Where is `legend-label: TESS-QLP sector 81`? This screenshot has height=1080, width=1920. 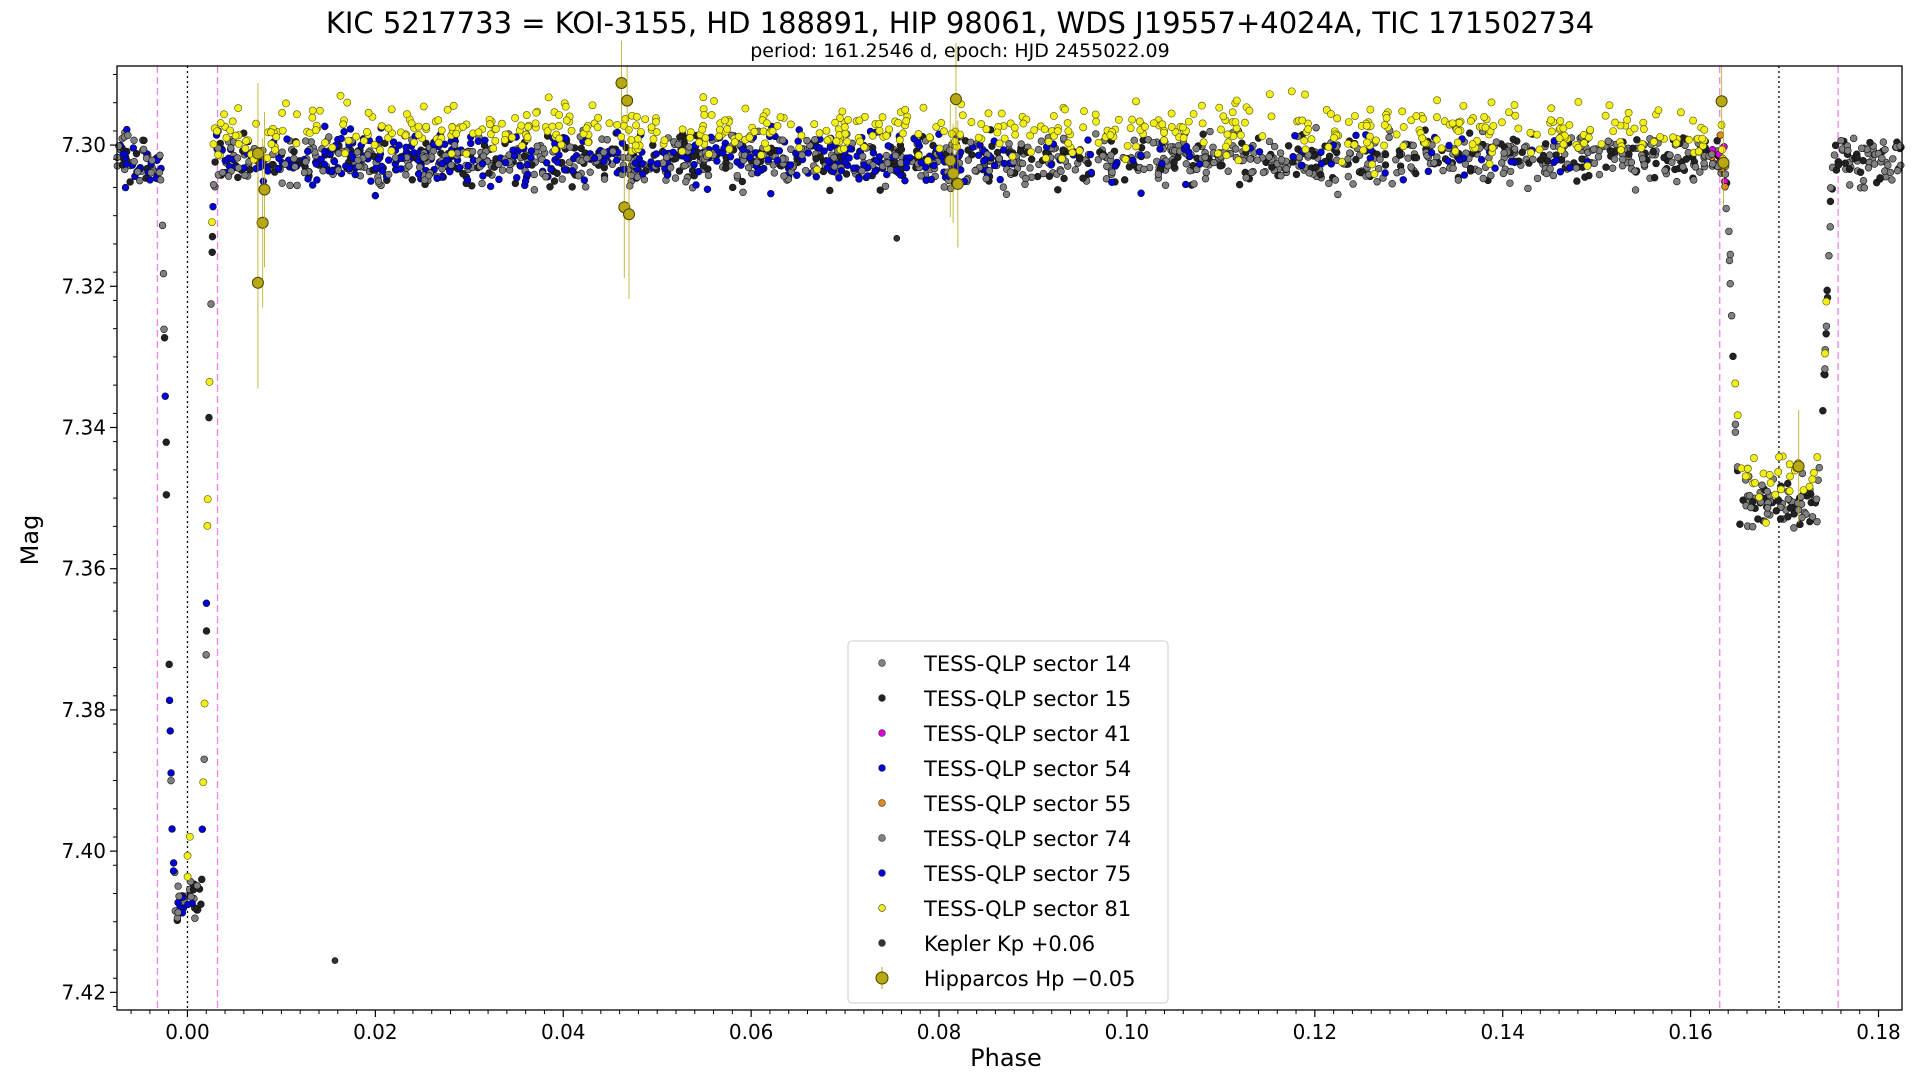
legend-label: TESS-QLP sector 81 is located at coordinates (1027, 909).